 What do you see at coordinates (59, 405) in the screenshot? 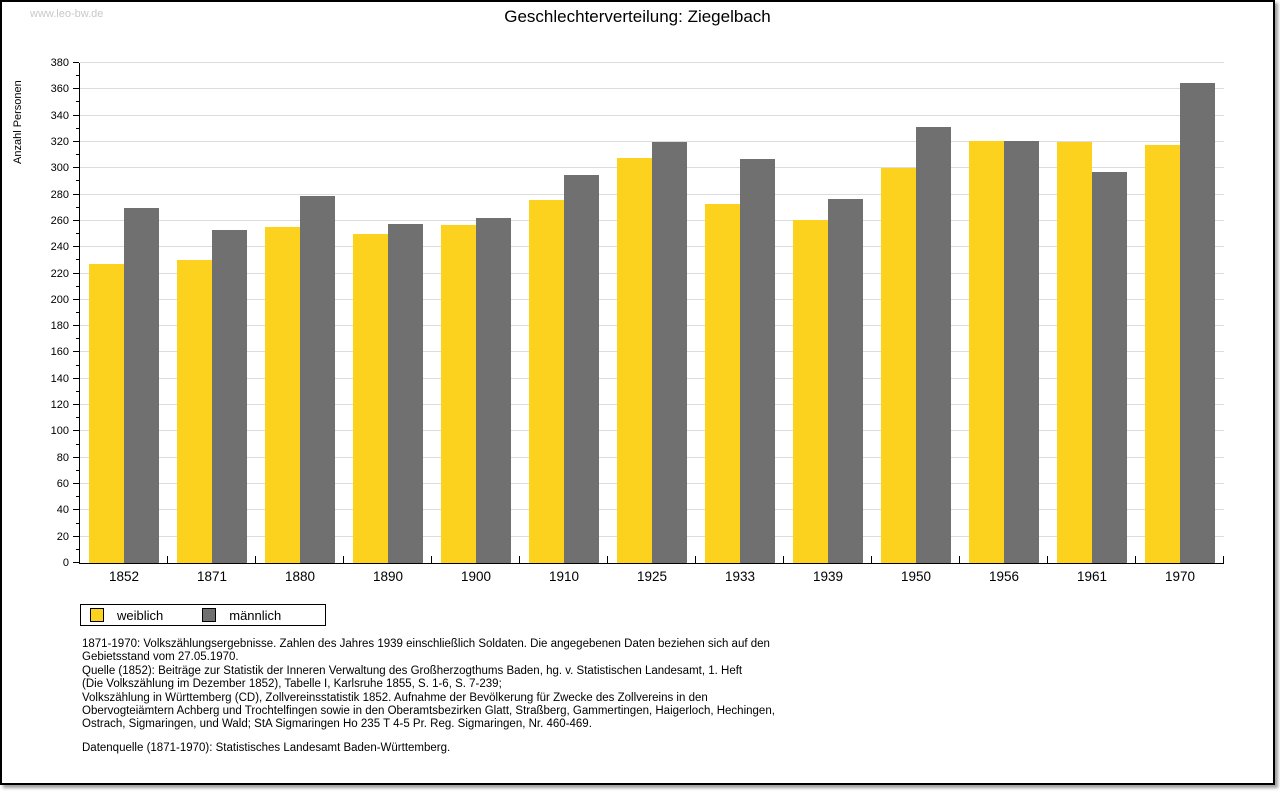
I see `y-tick-label: 120` at bounding box center [59, 405].